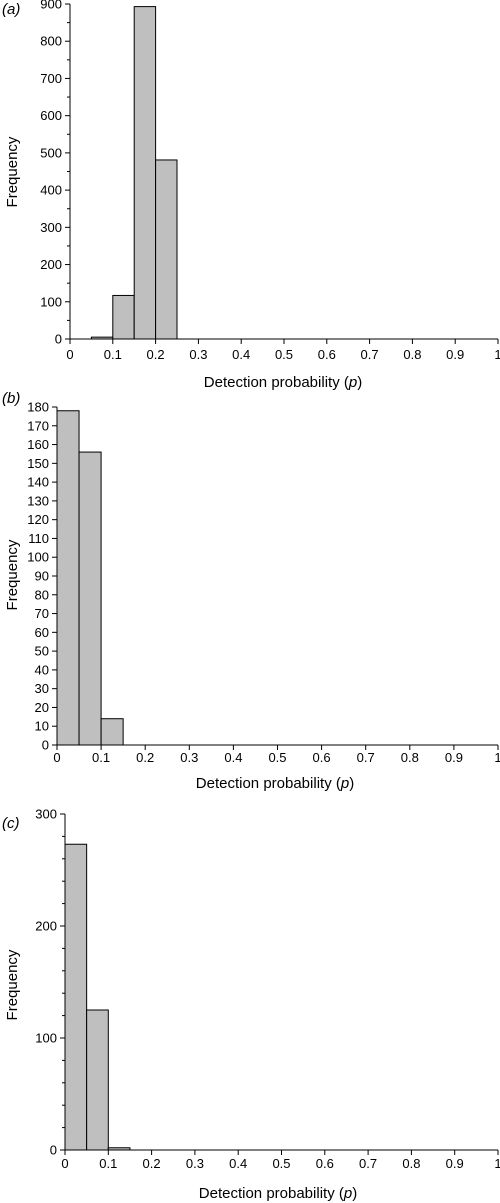 This screenshot has width=500, height=1203. Describe the element at coordinates (51, 190) in the screenshot. I see `y-tick-label: 400` at that location.